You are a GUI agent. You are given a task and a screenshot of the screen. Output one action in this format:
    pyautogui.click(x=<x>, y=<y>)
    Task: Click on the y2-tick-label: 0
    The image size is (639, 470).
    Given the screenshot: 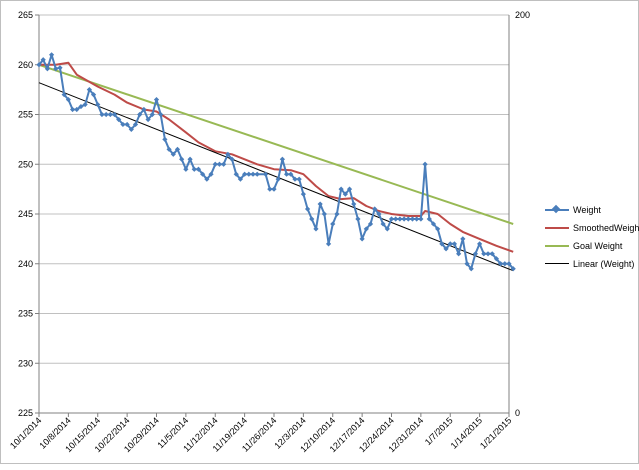 What is the action you would take?
    pyautogui.click(x=517, y=413)
    